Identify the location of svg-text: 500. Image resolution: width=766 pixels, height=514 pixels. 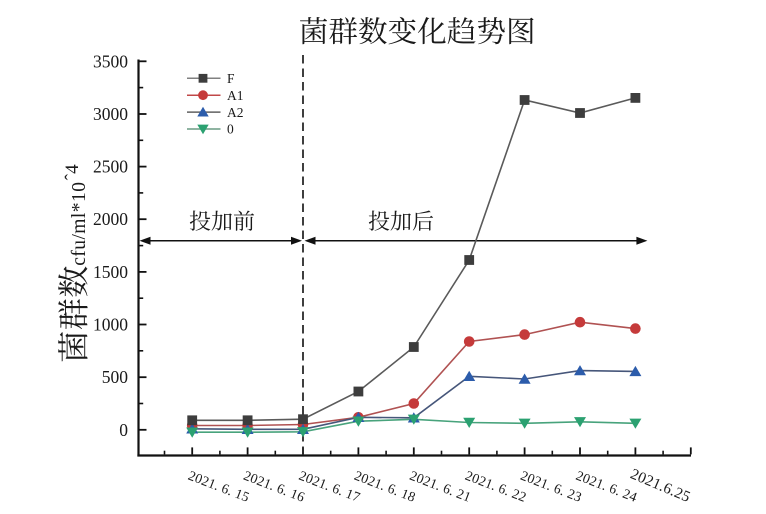
(115, 377).